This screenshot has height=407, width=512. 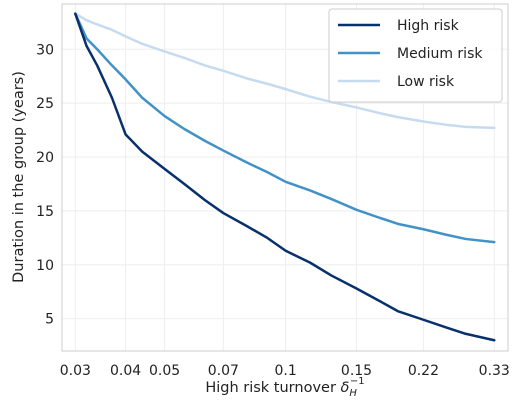 What do you see at coordinates (45, 104) in the screenshot?
I see `y-tick-label: 25` at bounding box center [45, 104].